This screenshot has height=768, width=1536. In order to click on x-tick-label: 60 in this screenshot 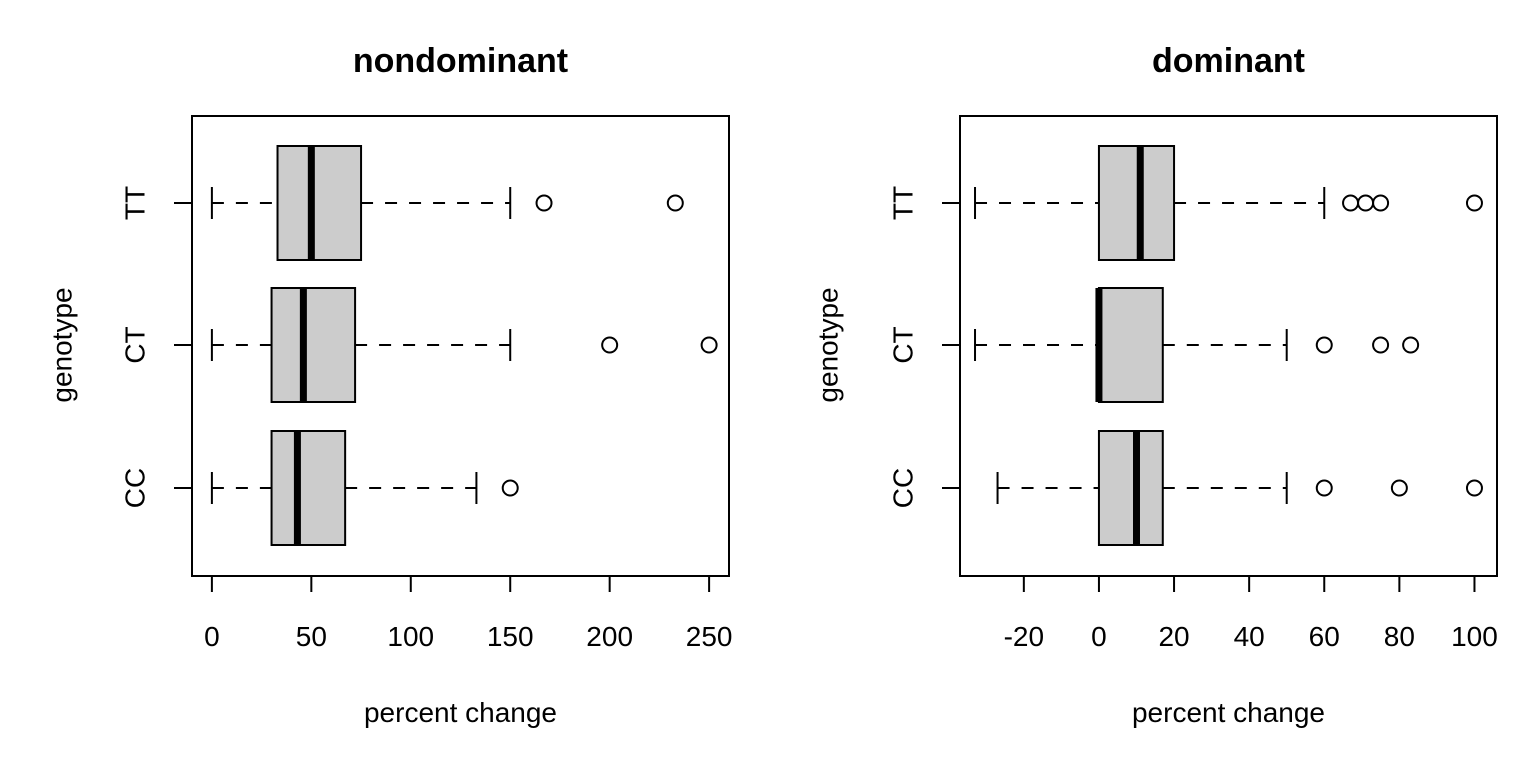, I will do `click(1324, 636)`.